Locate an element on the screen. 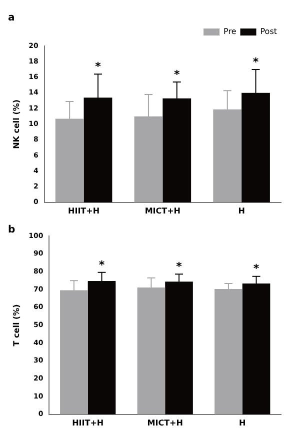  y-axis-title: T cell (%) is located at coordinates (16, 325).